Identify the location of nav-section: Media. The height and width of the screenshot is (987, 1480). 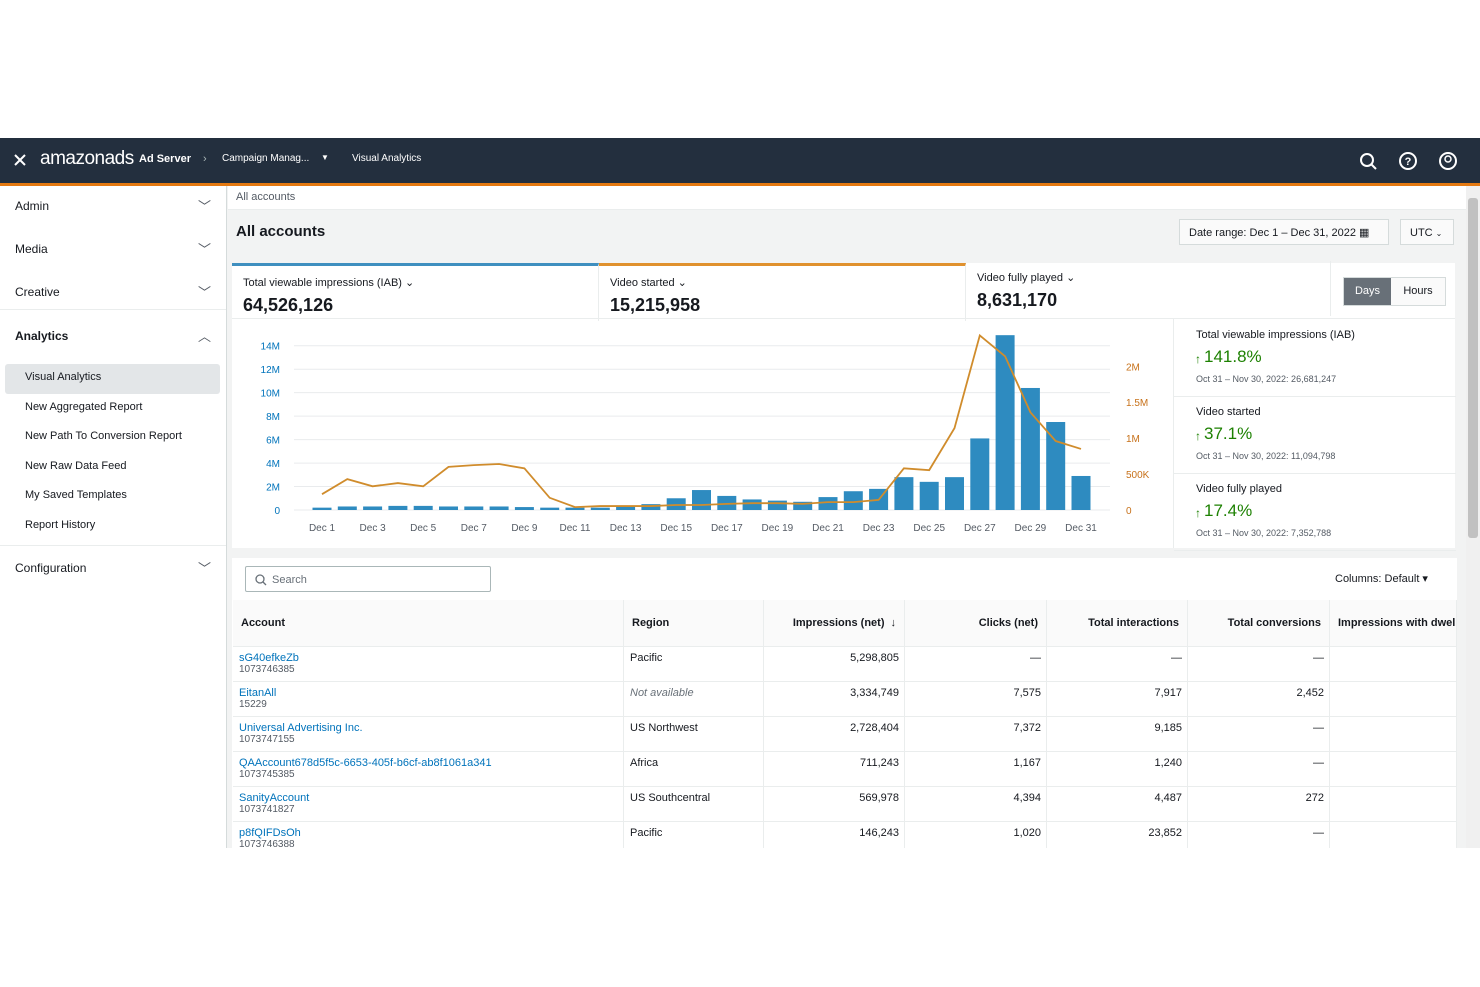
(31, 249).